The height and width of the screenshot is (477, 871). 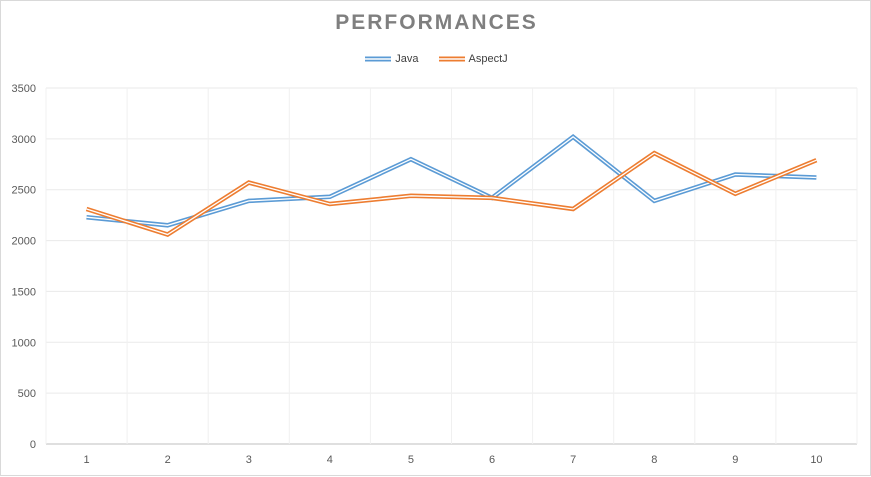 I want to click on x-tick-label: 3, so click(x=249, y=460).